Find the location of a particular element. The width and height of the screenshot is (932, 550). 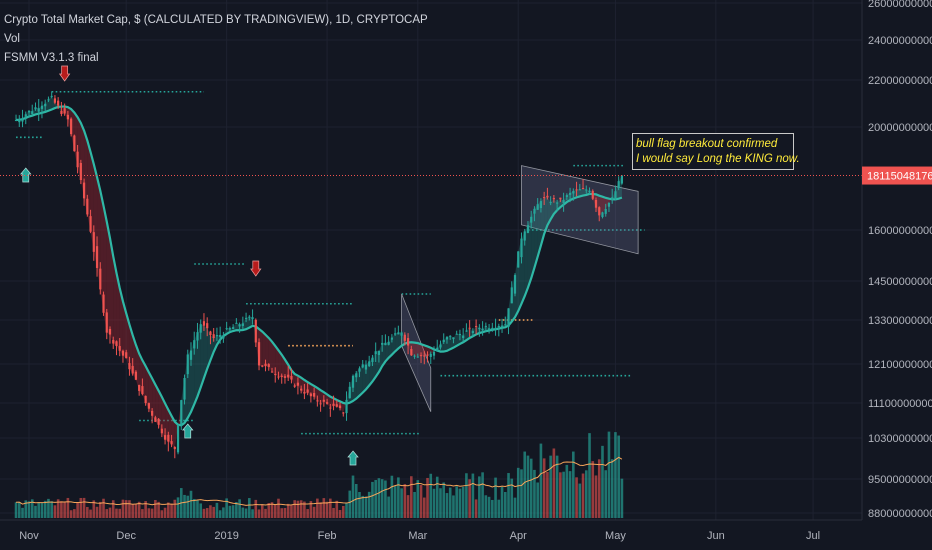

x-axis: Nov Dec 2019 Feb Mar Apr May Jun Jul is located at coordinates (431, 530).